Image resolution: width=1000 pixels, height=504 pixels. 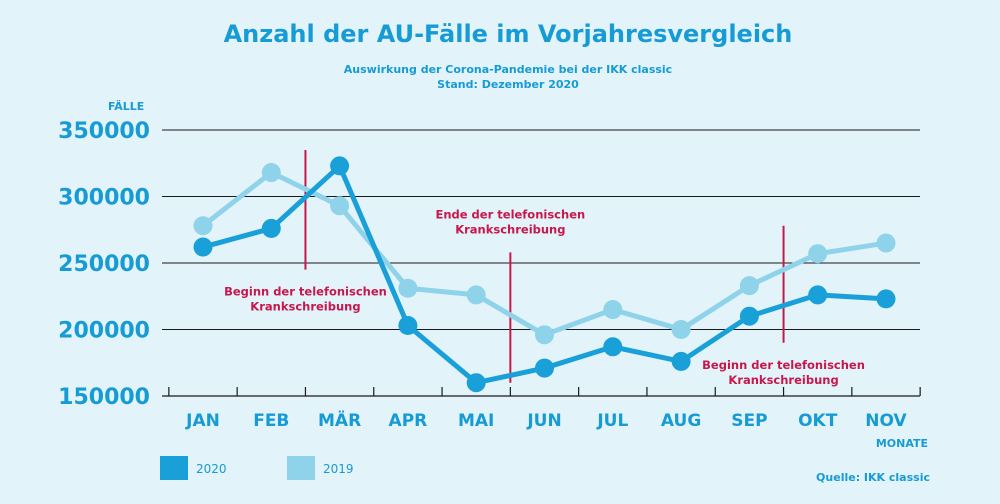 I want to click on legend-swatch-2019, so click(x=301, y=468).